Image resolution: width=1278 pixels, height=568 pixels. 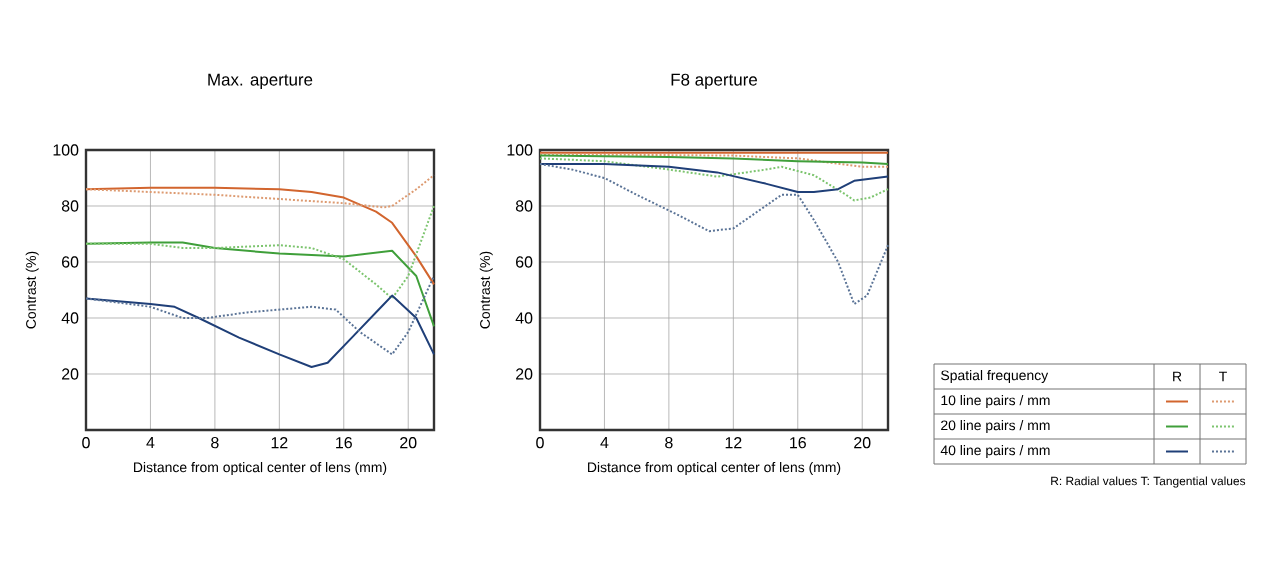 What do you see at coordinates (714, 81) in the screenshot?
I see `chart-title: F8 aperture` at bounding box center [714, 81].